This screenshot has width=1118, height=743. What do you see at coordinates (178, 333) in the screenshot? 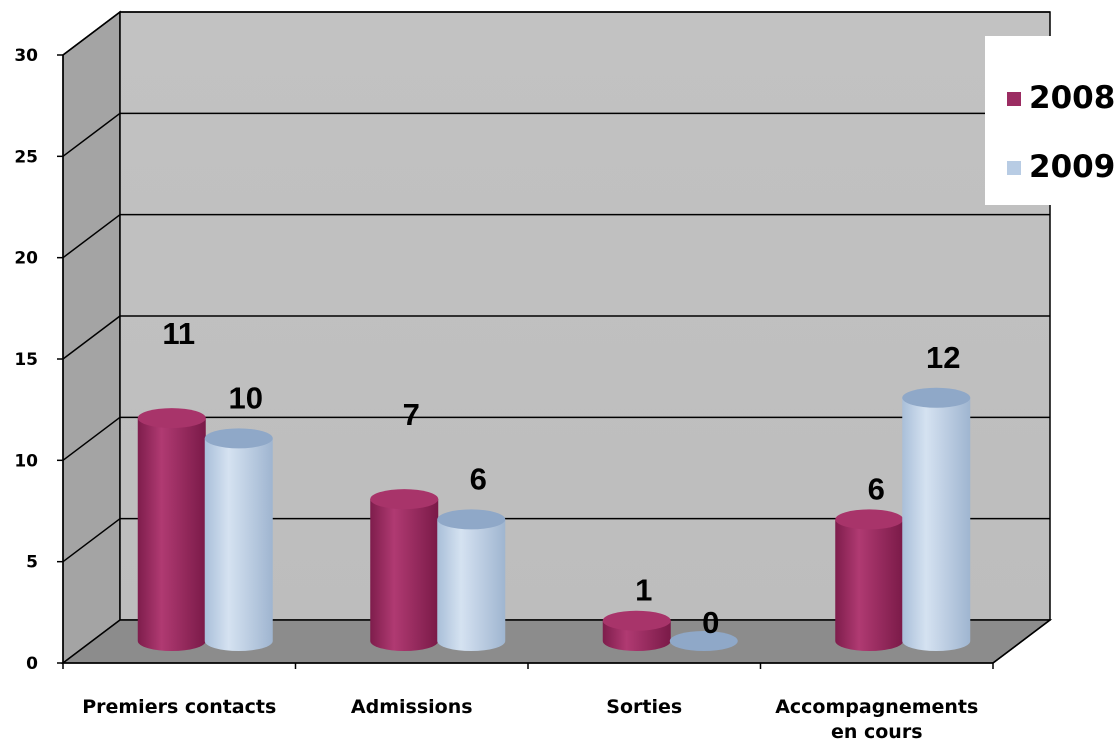
I see `data-label-2008-0: 11` at bounding box center [178, 333].